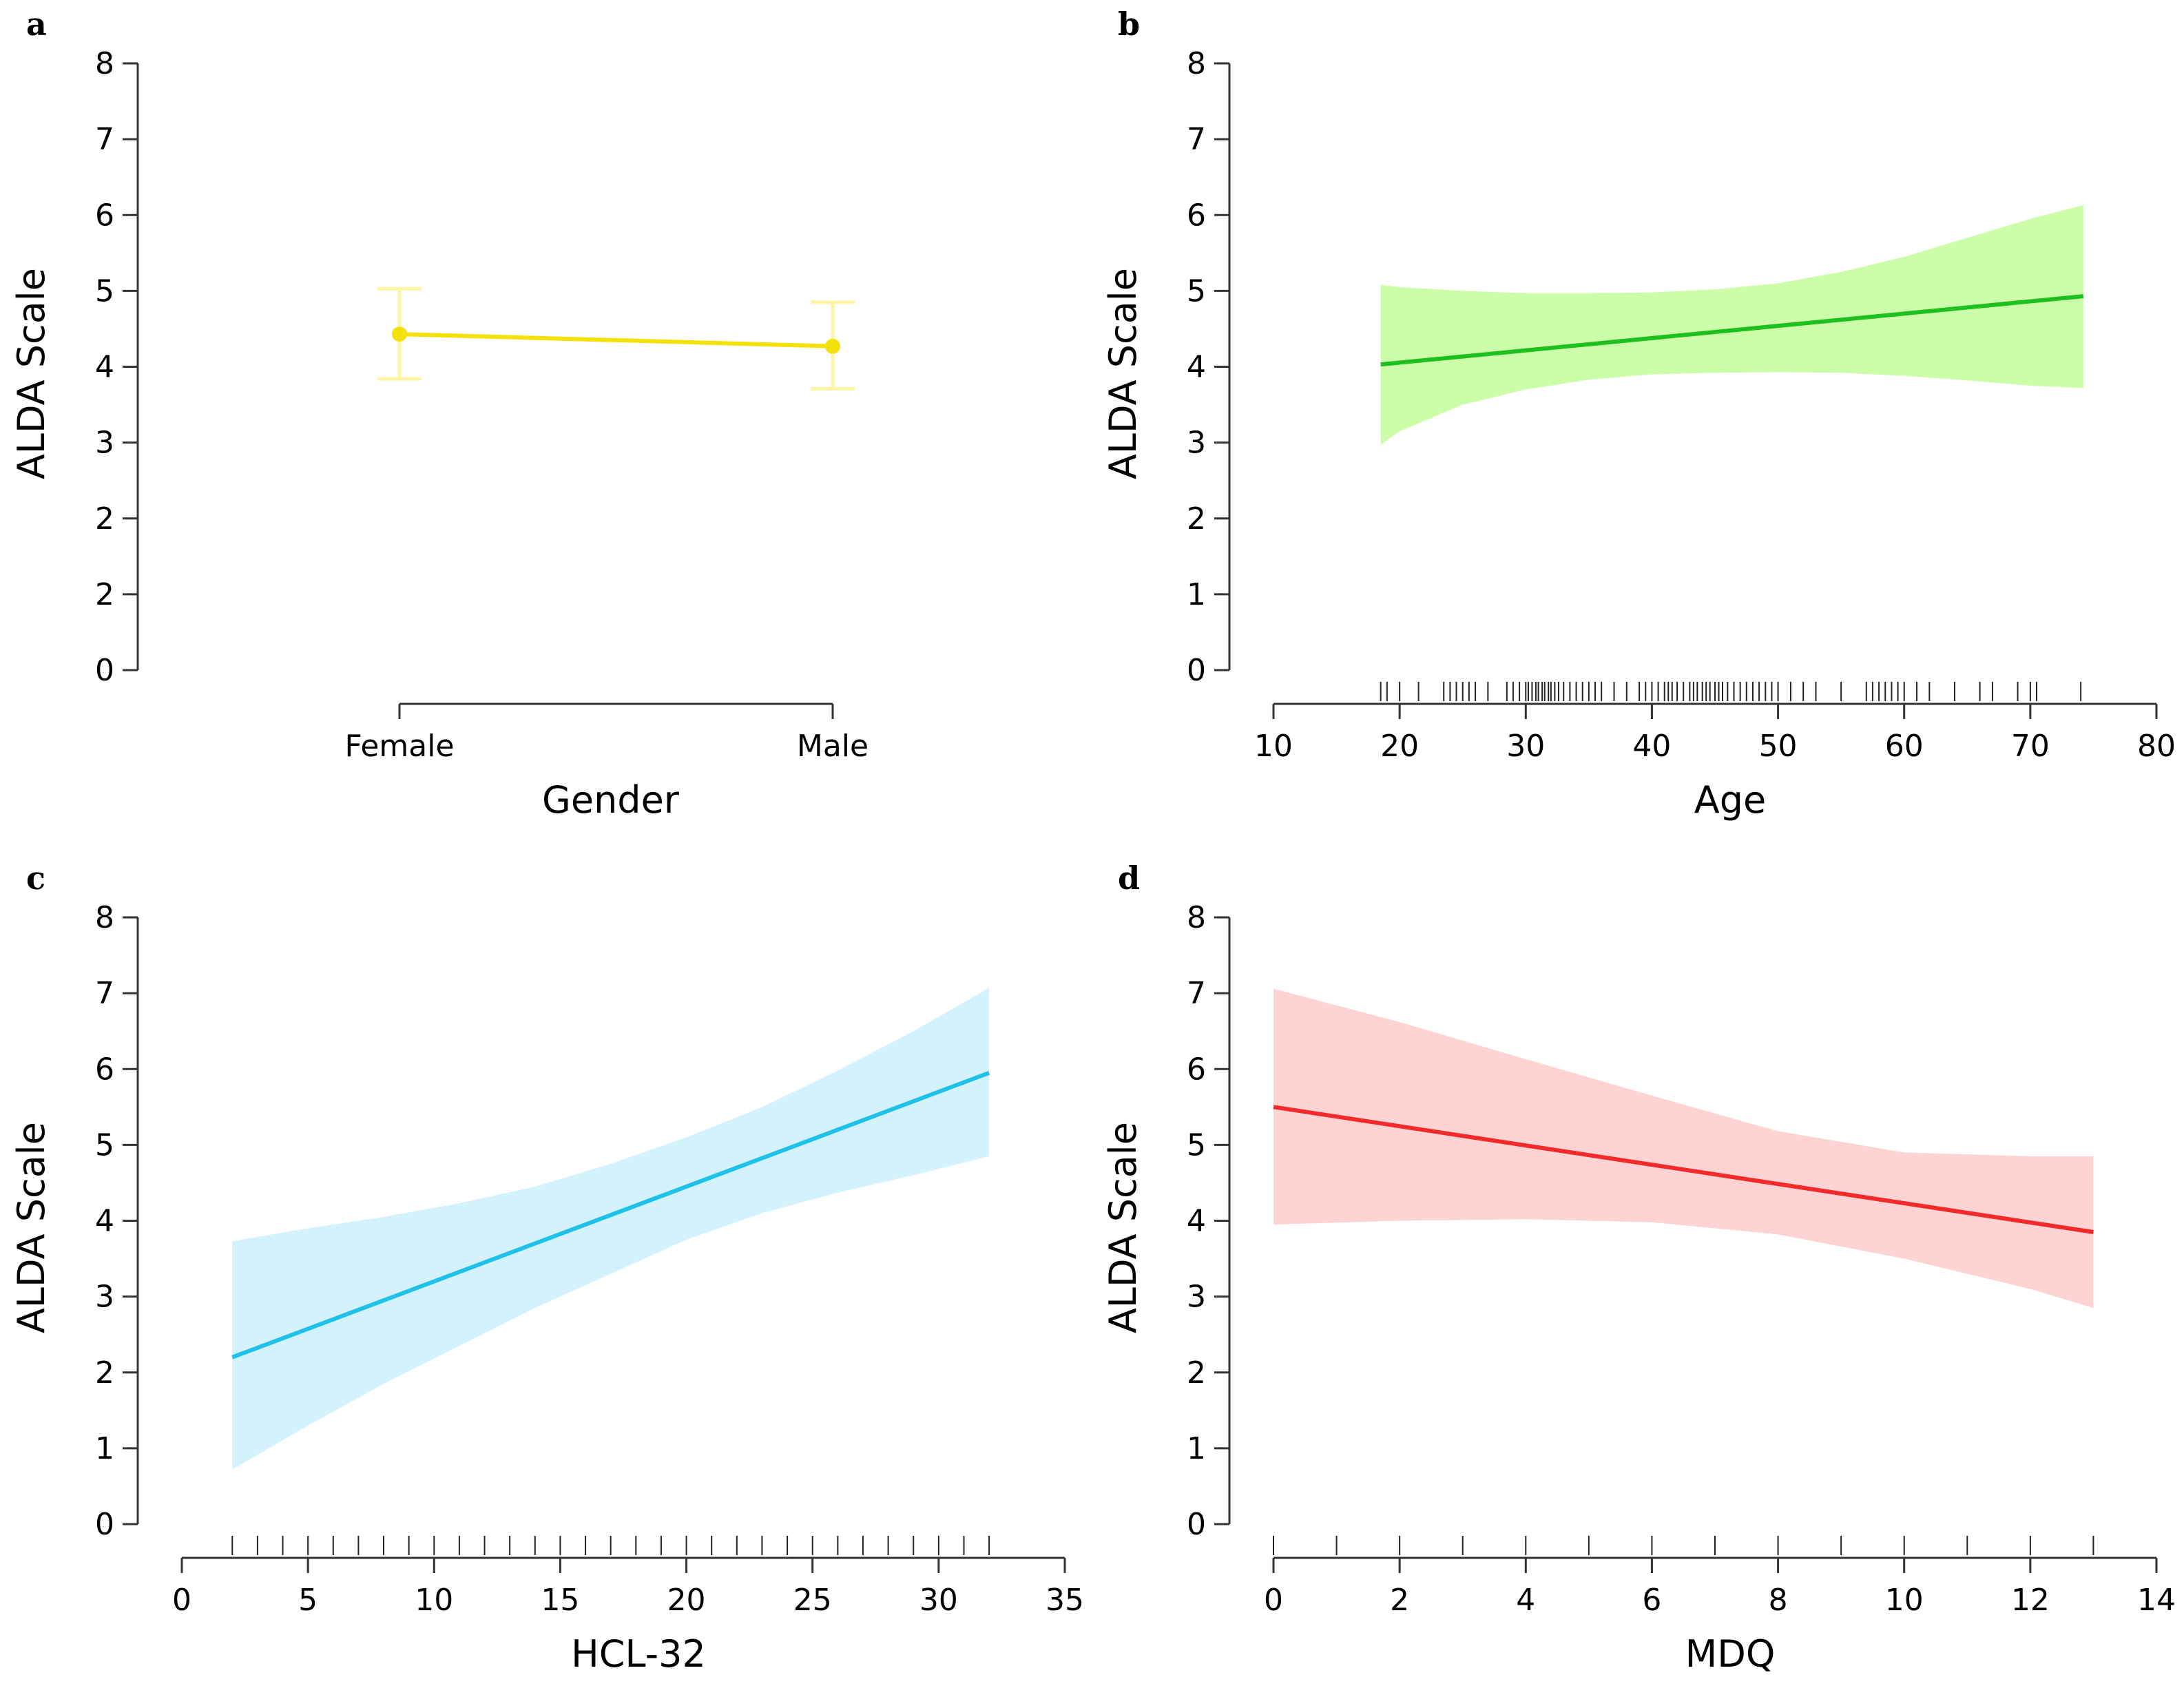  What do you see at coordinates (1065, 1600) in the screenshot?
I see `x-tick-label: 35` at bounding box center [1065, 1600].